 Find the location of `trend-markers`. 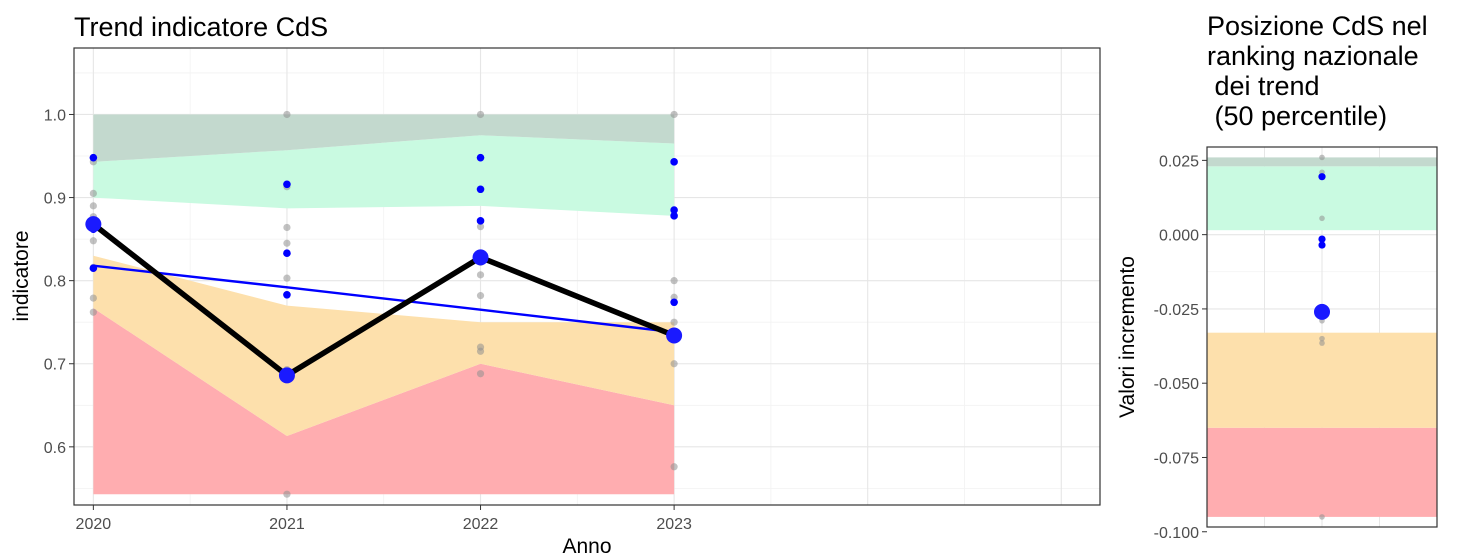

trend-markers is located at coordinates (384, 300).